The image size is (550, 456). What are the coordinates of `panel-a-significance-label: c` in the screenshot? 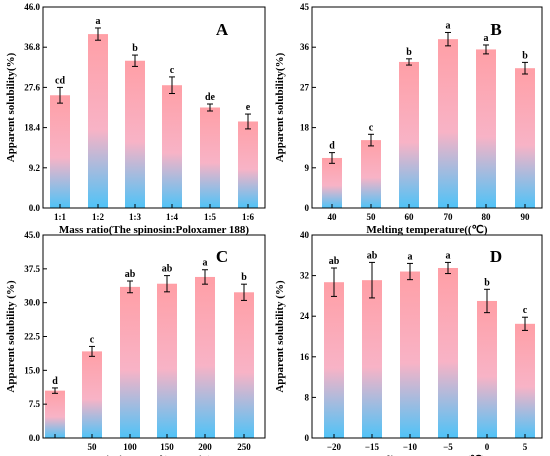 It's located at (172, 70).